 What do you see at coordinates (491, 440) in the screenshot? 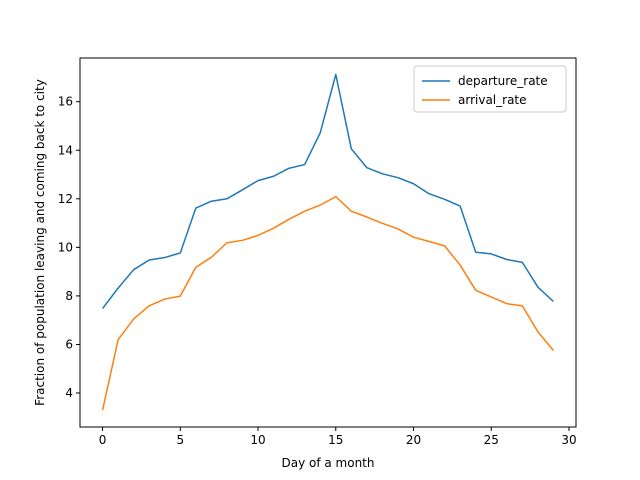
I see `x-tick-label: 25` at bounding box center [491, 440].